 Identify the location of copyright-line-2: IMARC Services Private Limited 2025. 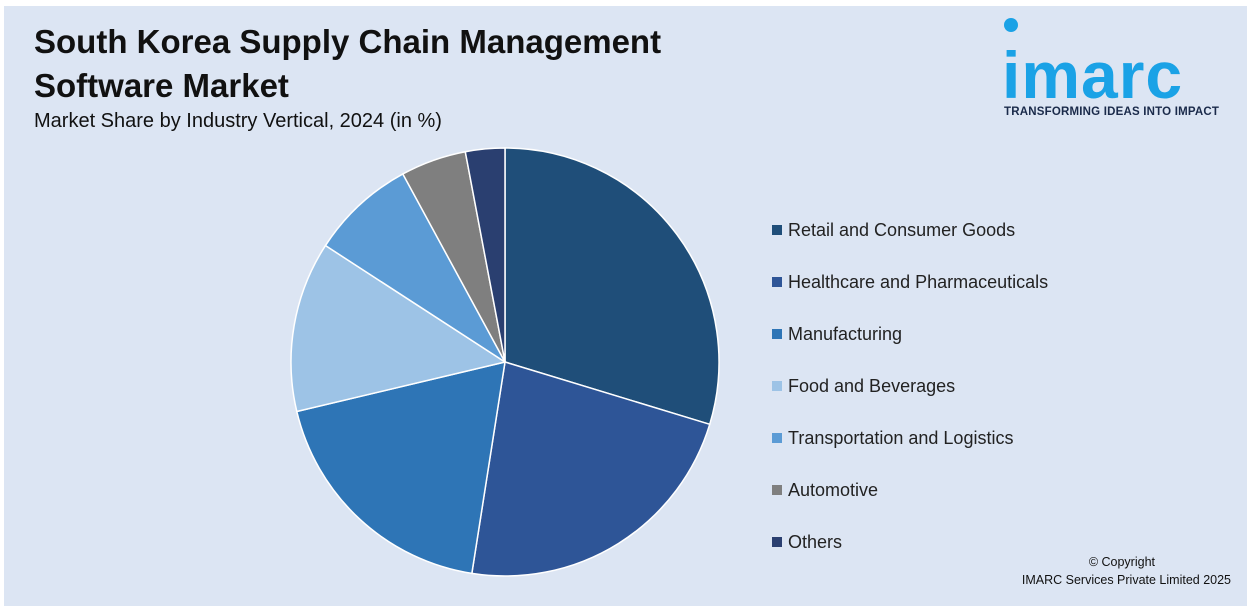
(1126, 580).